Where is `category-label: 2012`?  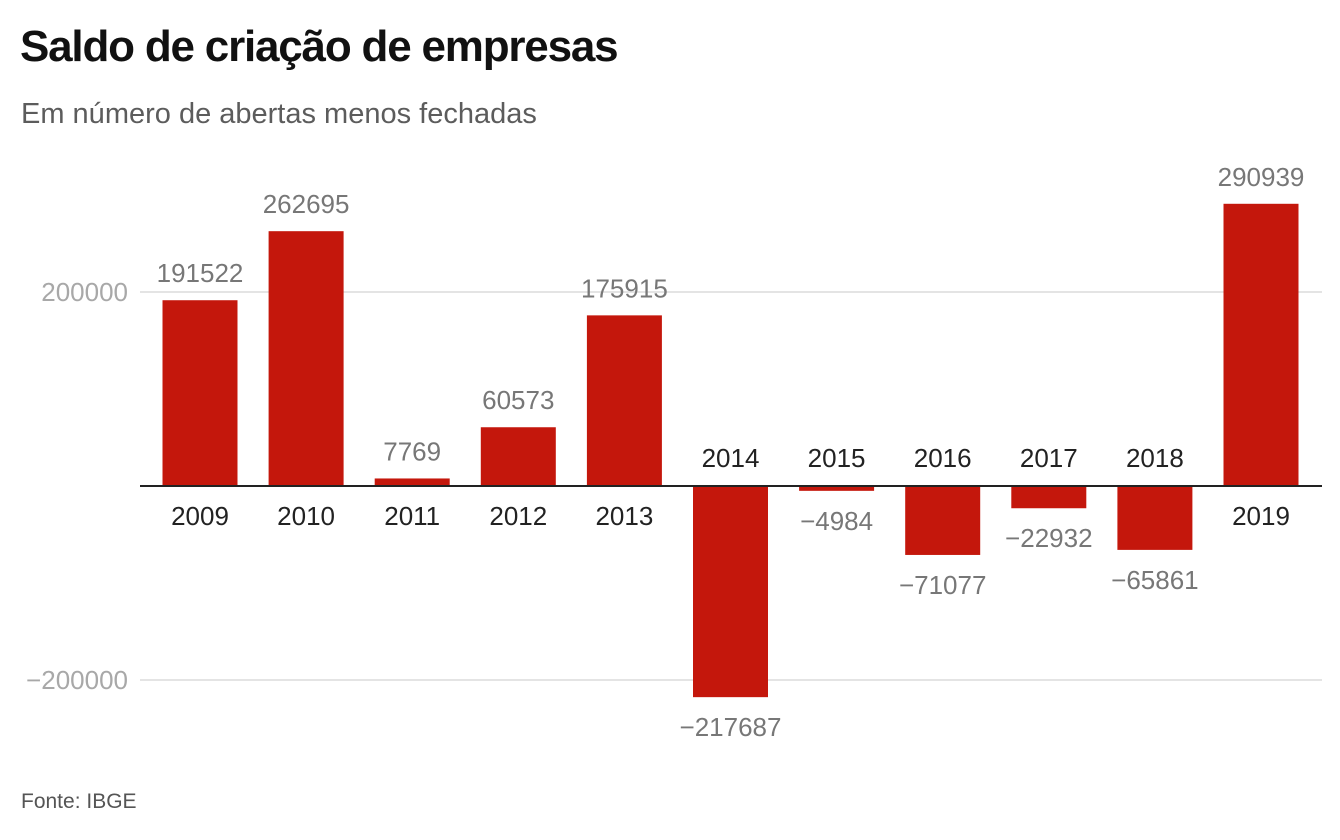
category-label: 2012 is located at coordinates (518, 516).